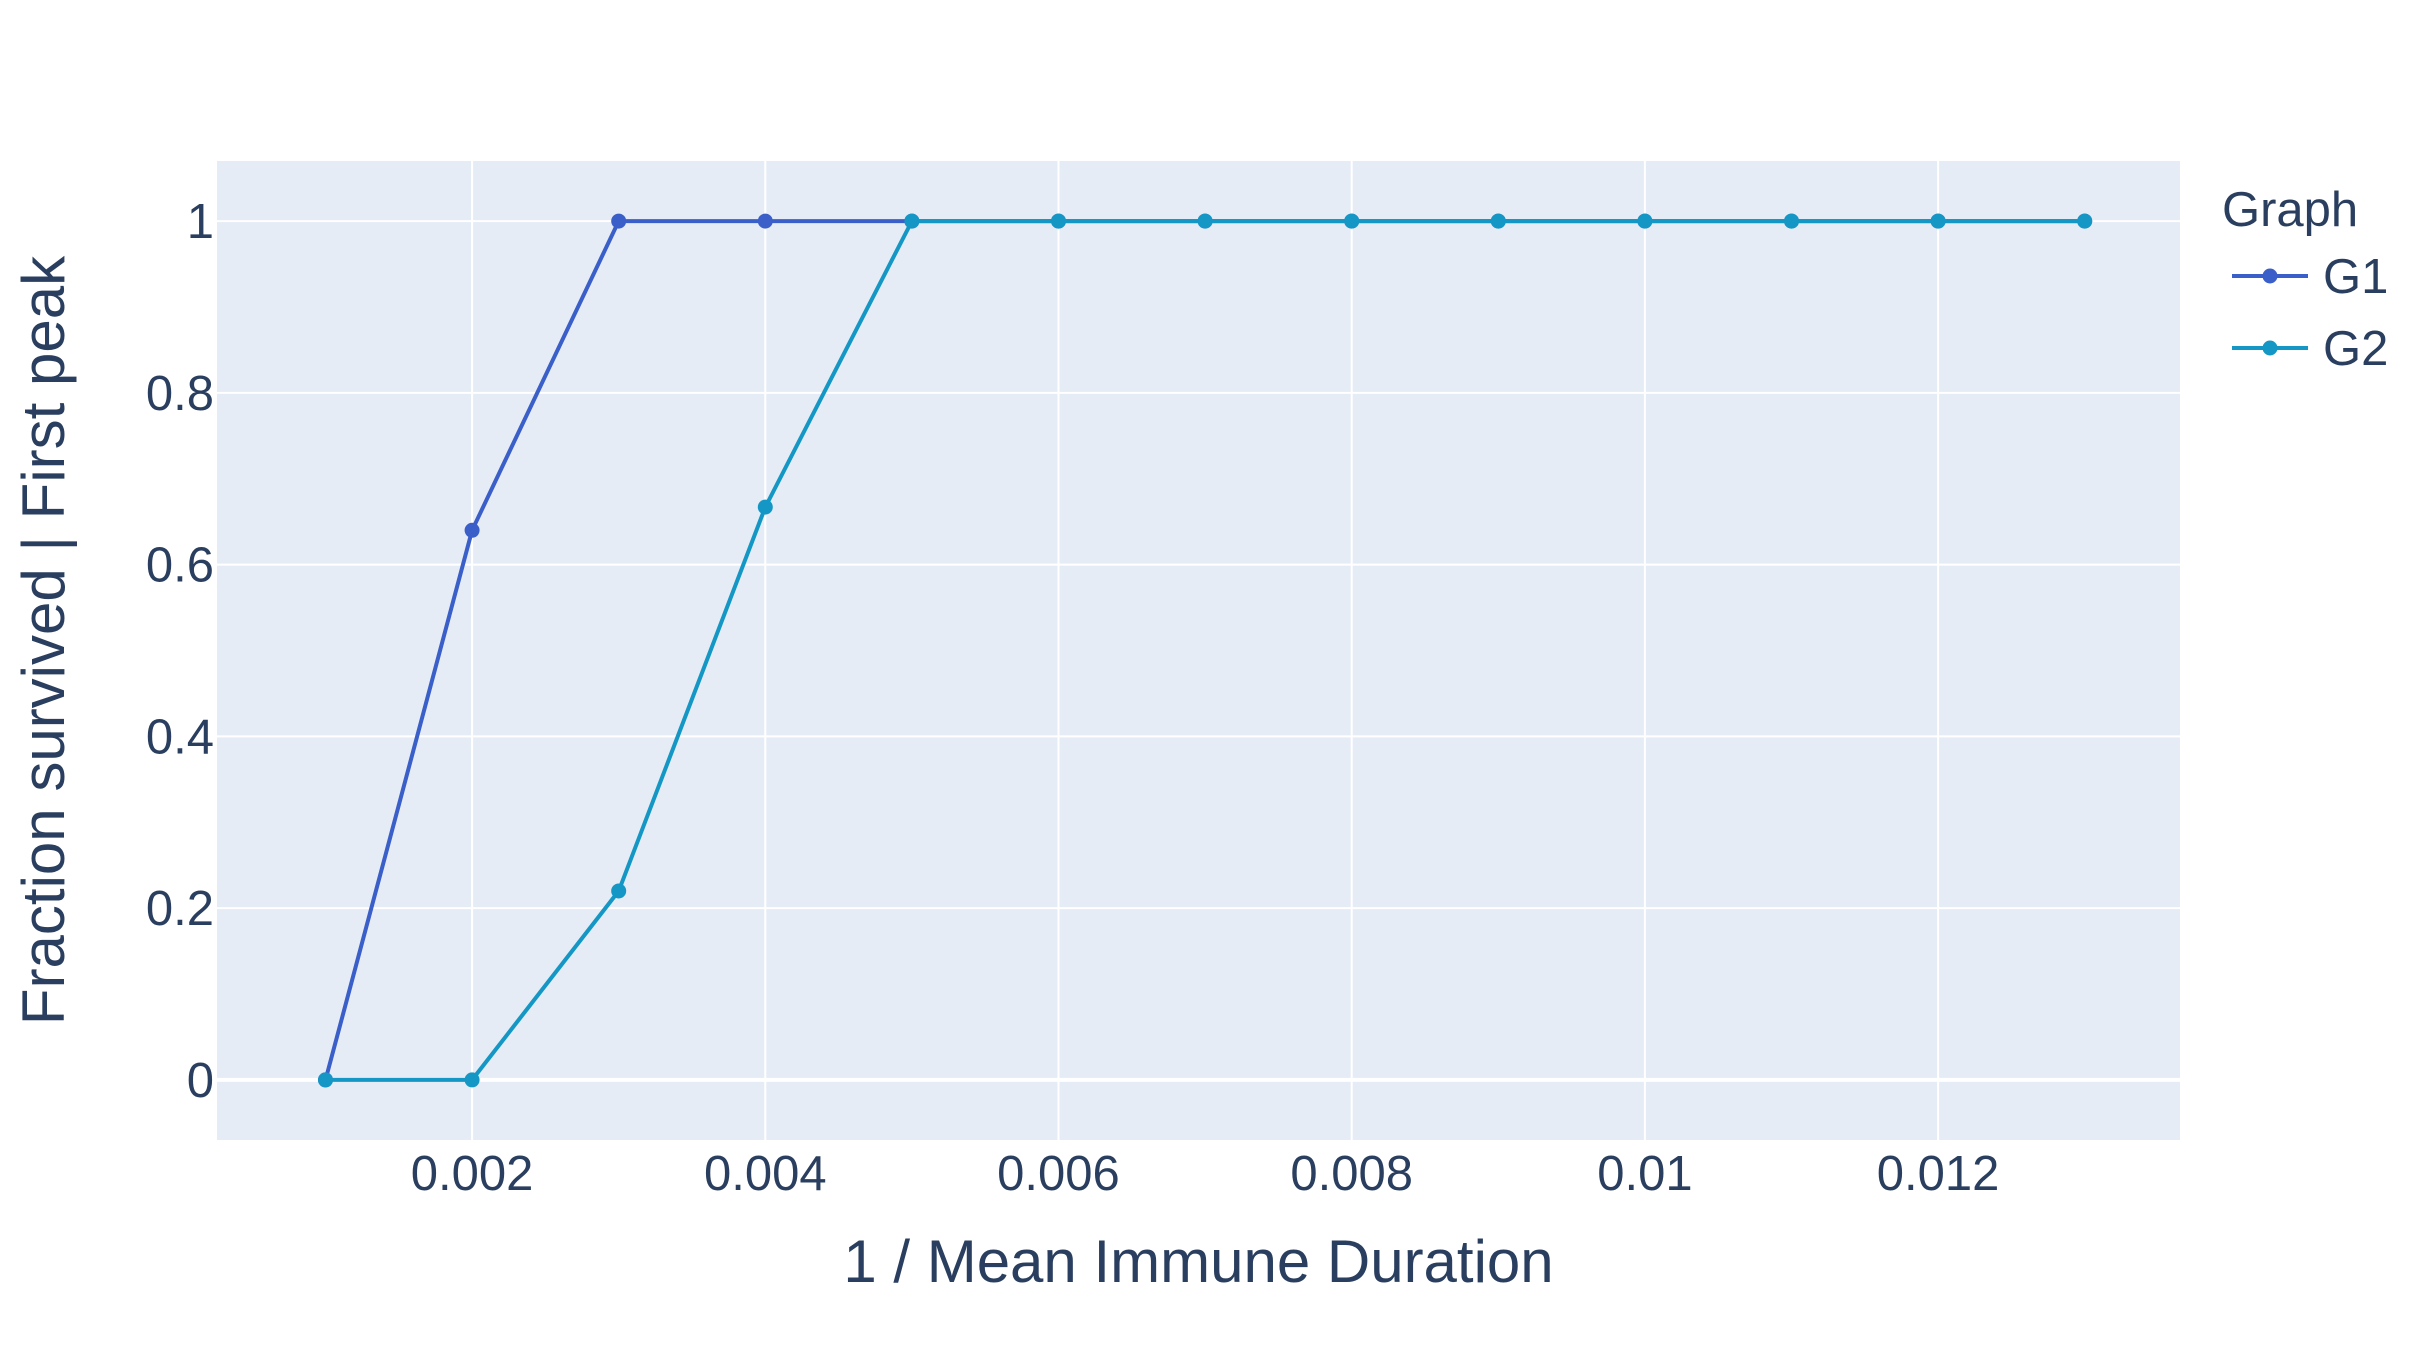 This screenshot has height=1350, width=2430. What do you see at coordinates (200, 222) in the screenshot?
I see `y-tick-label: 1` at bounding box center [200, 222].